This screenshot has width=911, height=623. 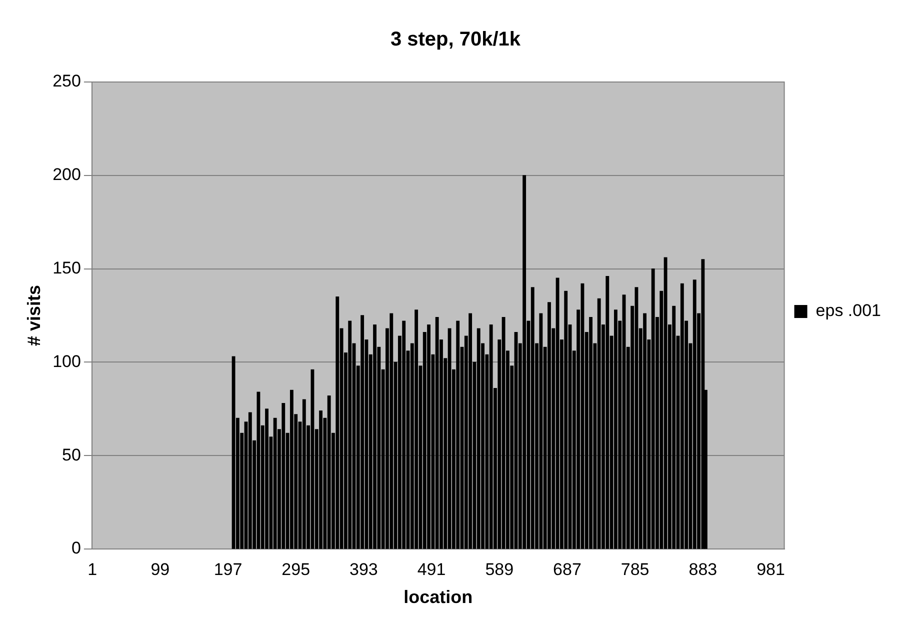 I want to click on y-tick-label: 150, so click(x=66, y=268).